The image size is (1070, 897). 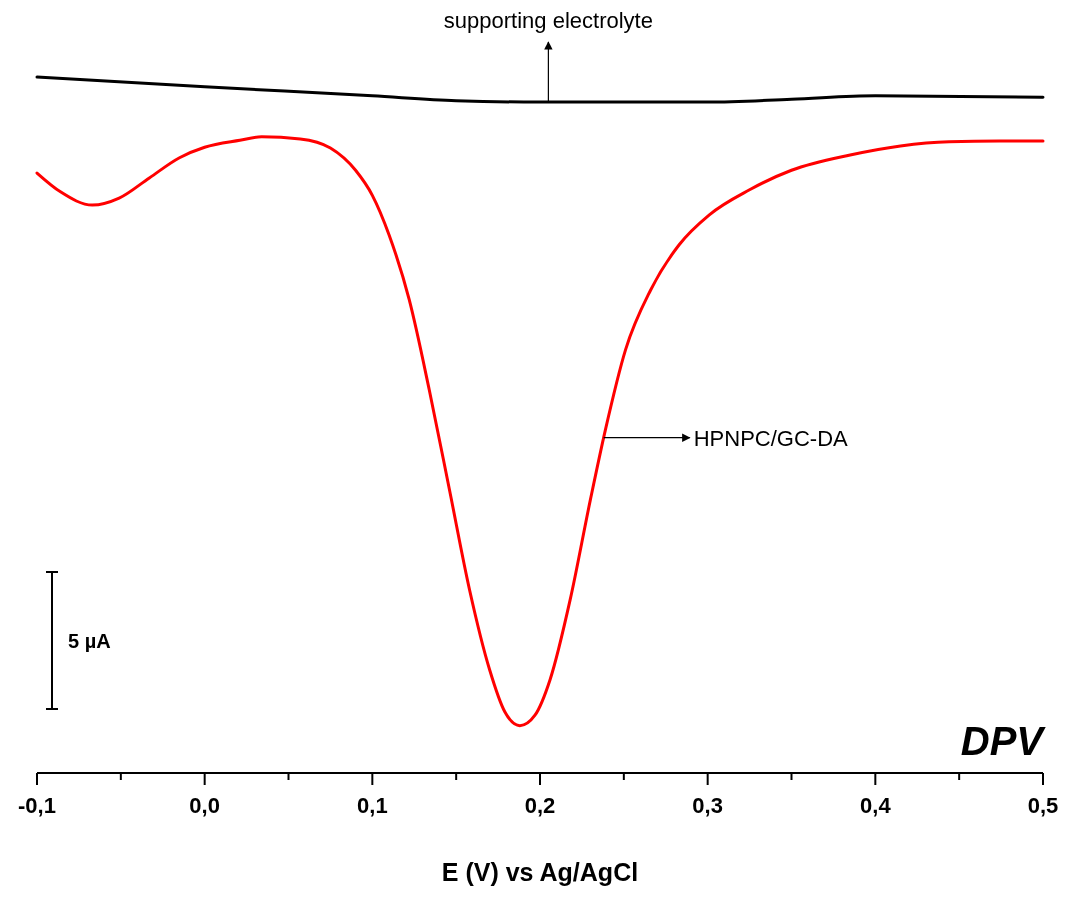 What do you see at coordinates (372, 805) in the screenshot?
I see `x-tick-label: 0,1` at bounding box center [372, 805].